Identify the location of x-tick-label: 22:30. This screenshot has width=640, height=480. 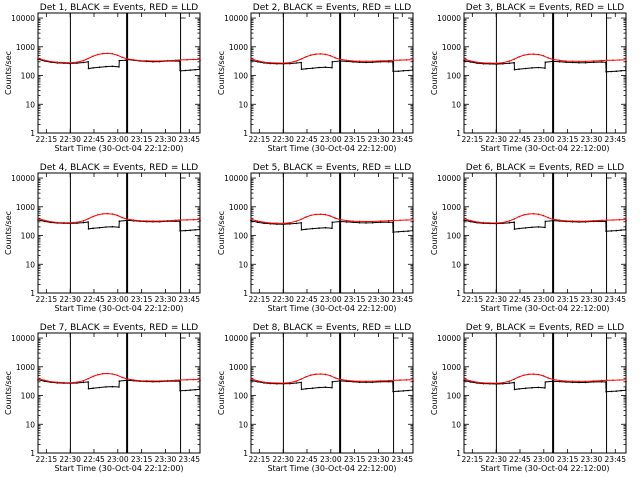
(70, 299).